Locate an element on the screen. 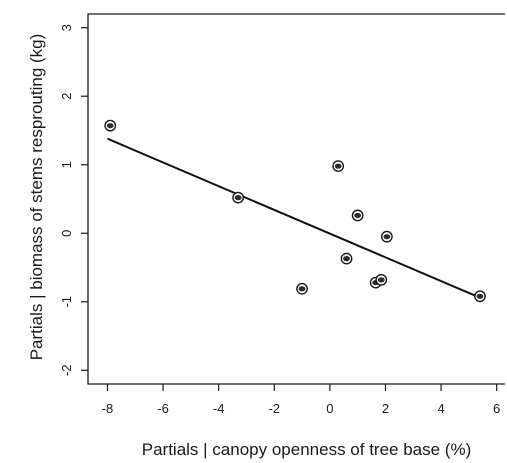 The width and height of the screenshot is (507, 463). y-tick-label: 1 is located at coordinates (66, 164).